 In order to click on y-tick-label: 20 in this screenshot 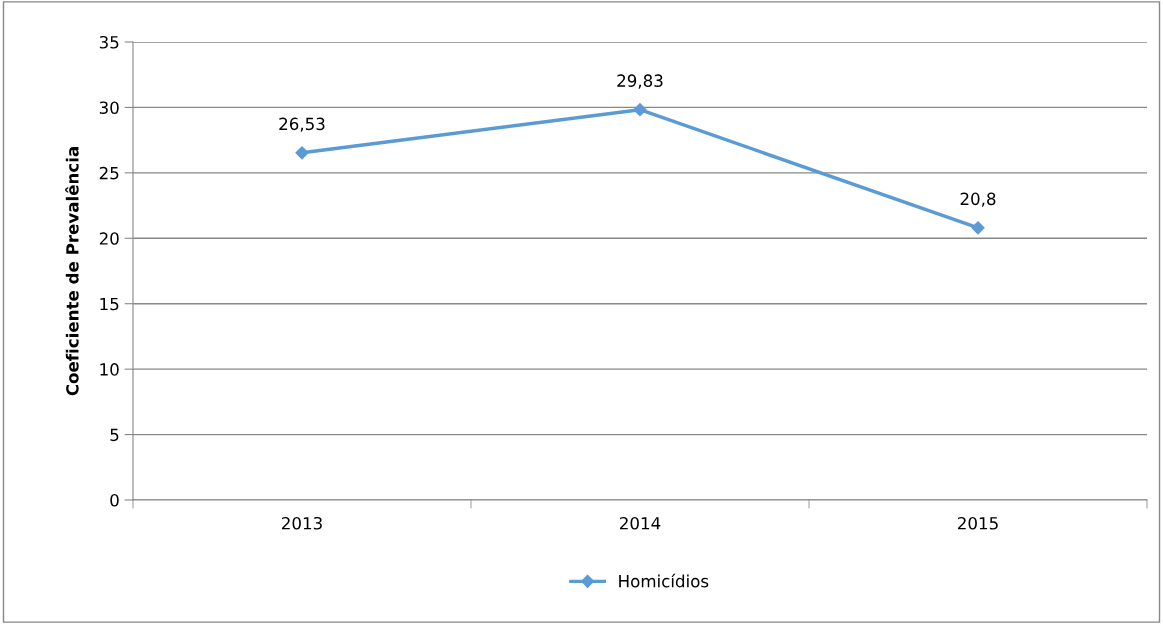, I will do `click(109, 238)`.